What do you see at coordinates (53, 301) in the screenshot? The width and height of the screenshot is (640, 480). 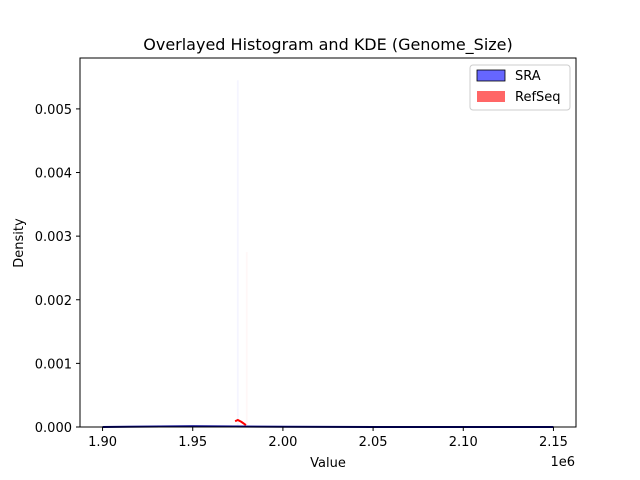 I see `y-tick-label: 0.002` at bounding box center [53, 301].